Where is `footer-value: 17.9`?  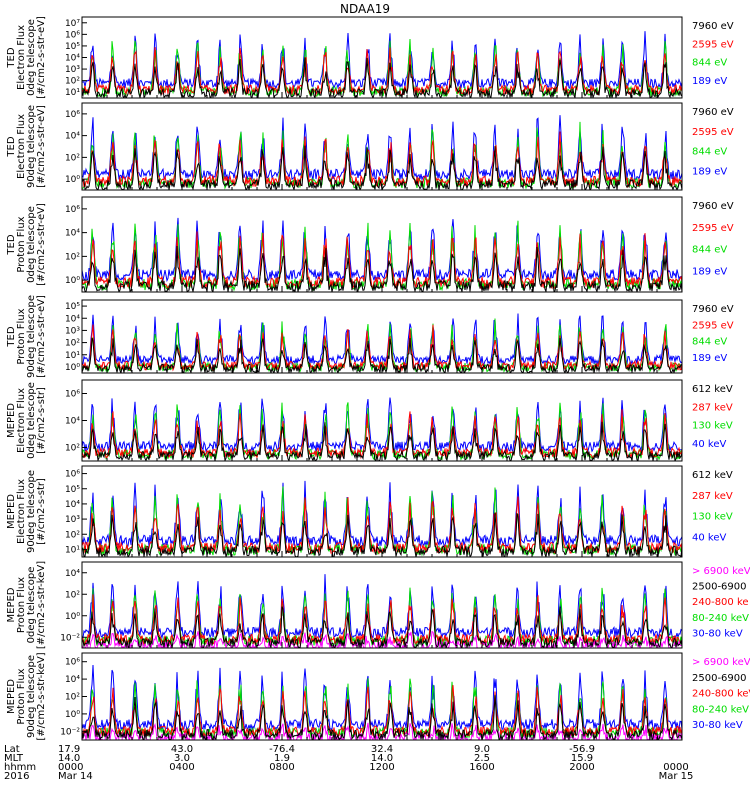 footer-value: 17.9 is located at coordinates (69, 749).